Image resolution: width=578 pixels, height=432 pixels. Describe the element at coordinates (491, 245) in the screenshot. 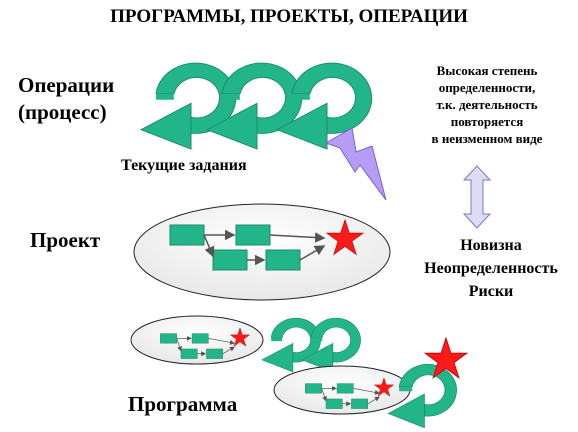

I see `novelty-line1: Новизна` at that location.